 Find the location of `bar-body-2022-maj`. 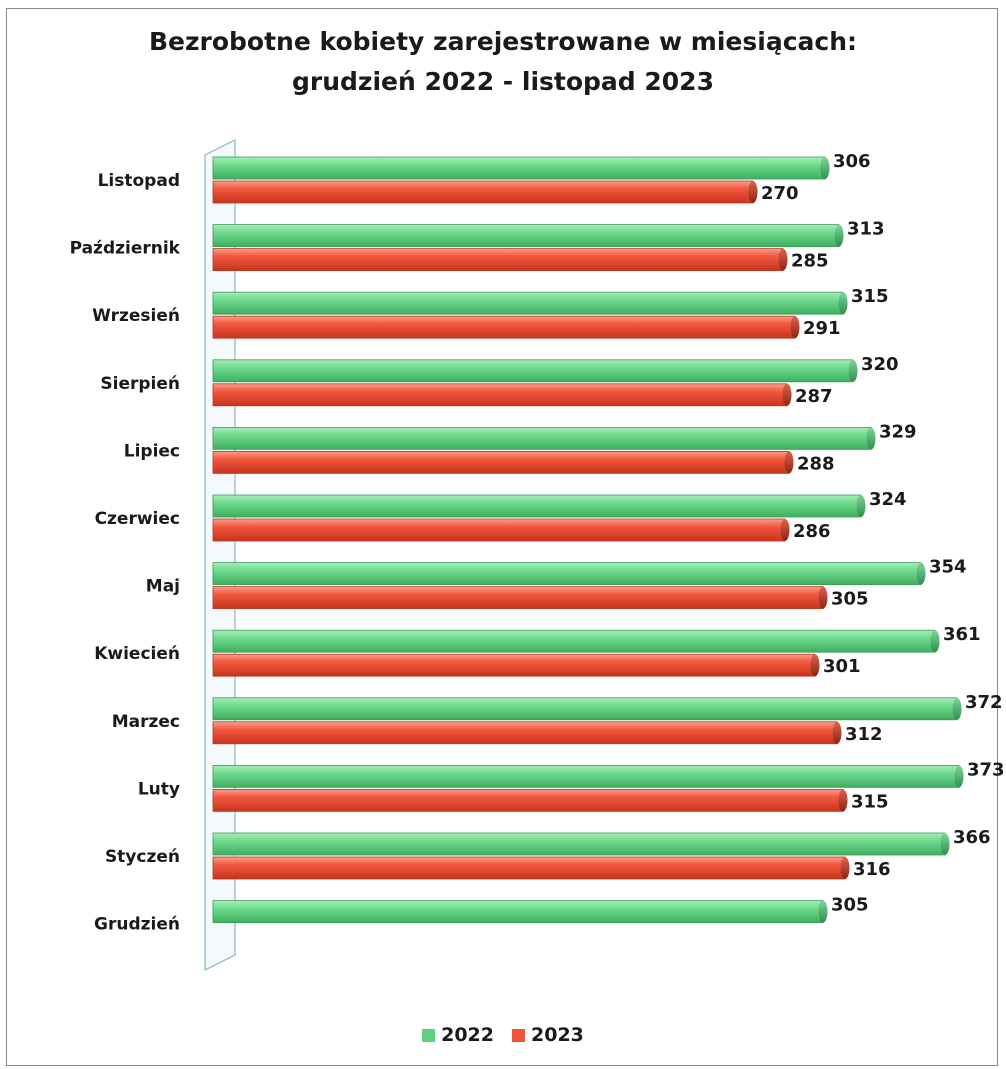

bar-body-2022-maj is located at coordinates (567, 573).